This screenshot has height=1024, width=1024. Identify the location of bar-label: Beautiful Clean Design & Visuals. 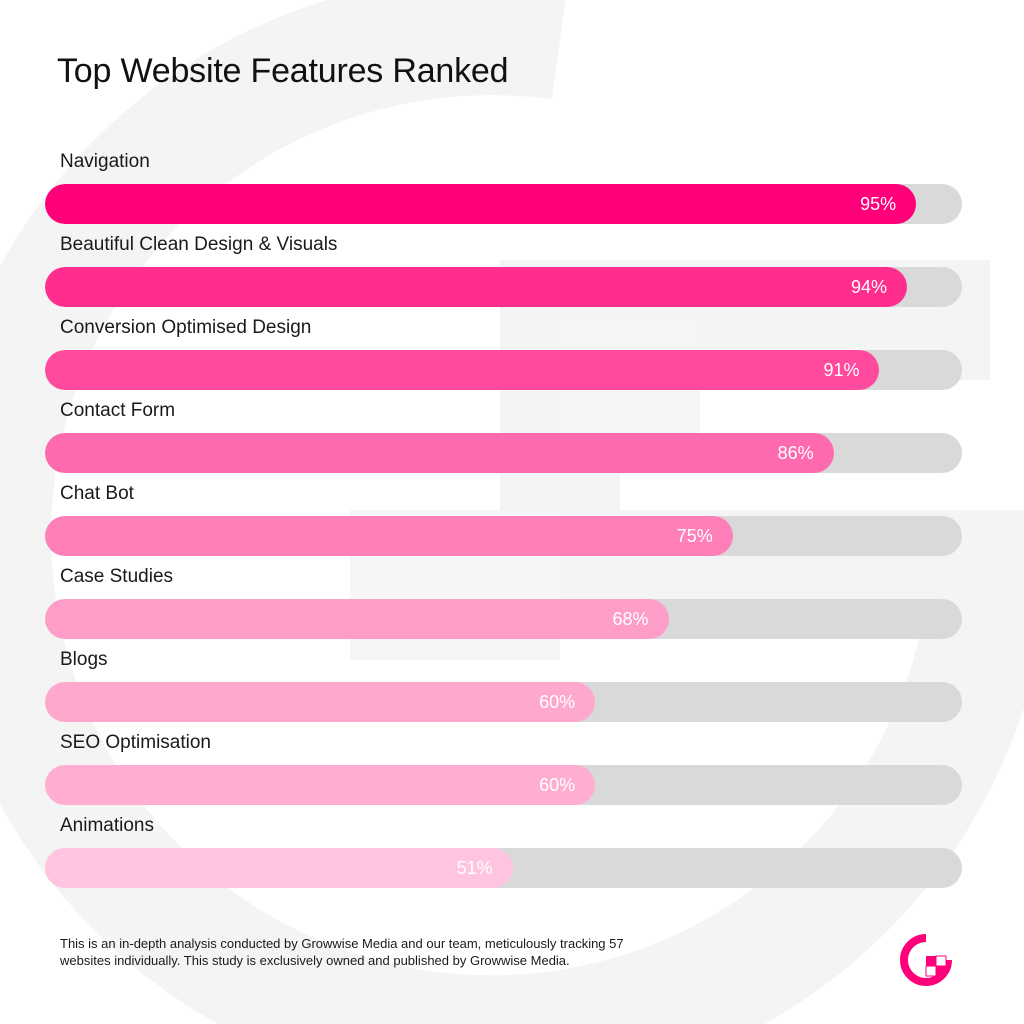
(199, 244).